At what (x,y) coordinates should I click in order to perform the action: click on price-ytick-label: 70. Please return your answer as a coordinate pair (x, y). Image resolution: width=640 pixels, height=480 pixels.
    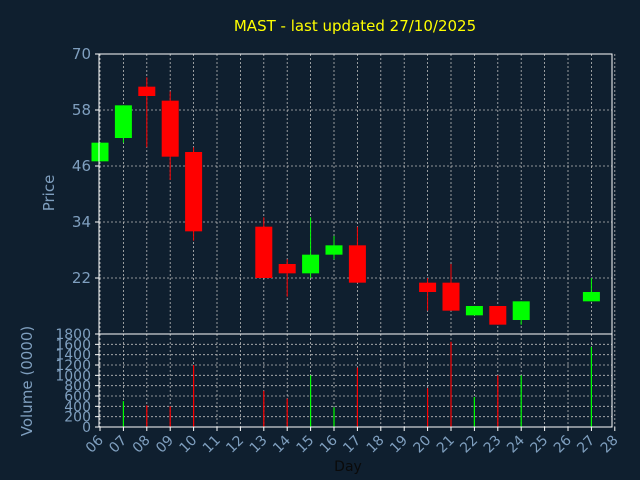
    Looking at the image, I should click on (81, 54).